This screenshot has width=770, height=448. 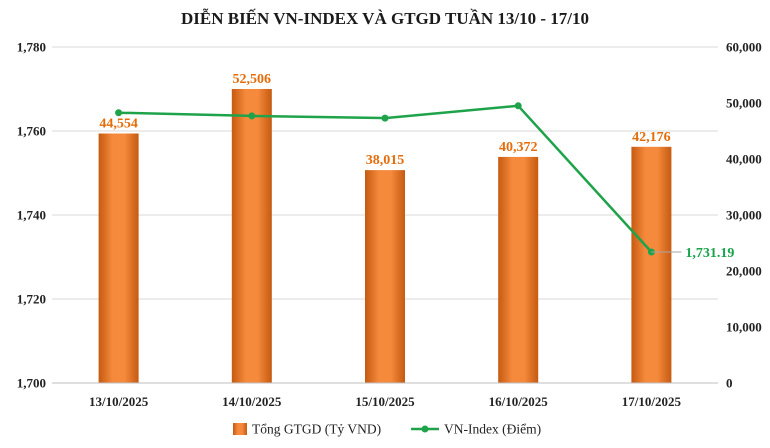 What do you see at coordinates (118, 123) in the screenshot?
I see `bar-value-label: 44,554` at bounding box center [118, 123].